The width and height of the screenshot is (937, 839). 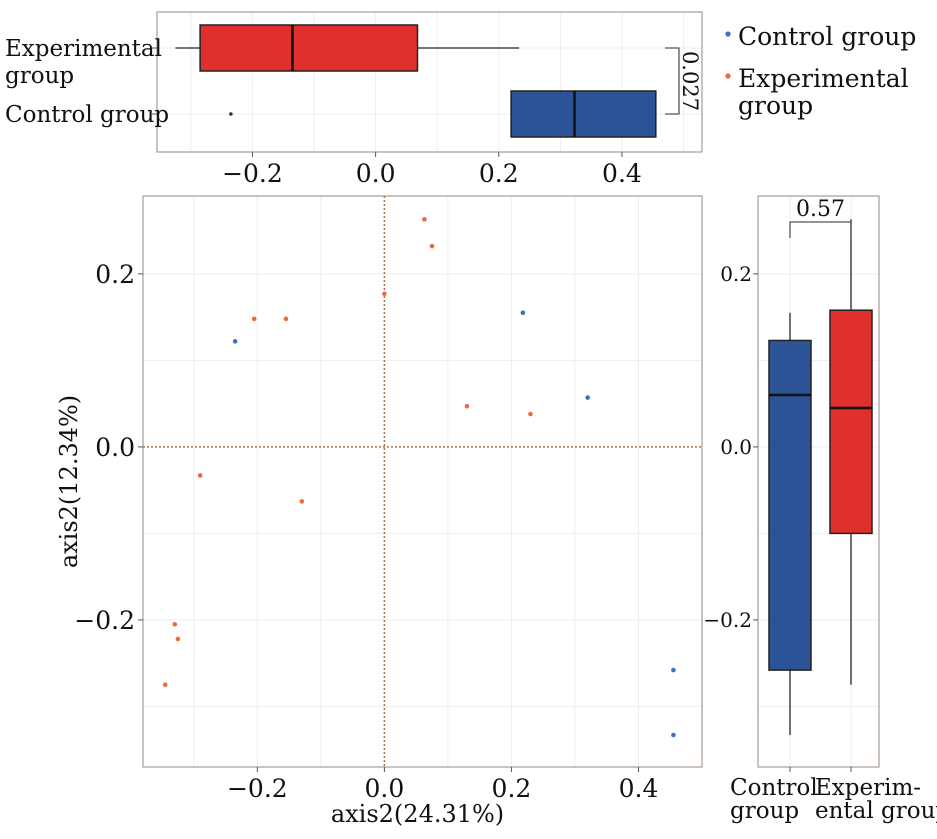 I want to click on legend-marker-experimental, so click(x=728, y=76).